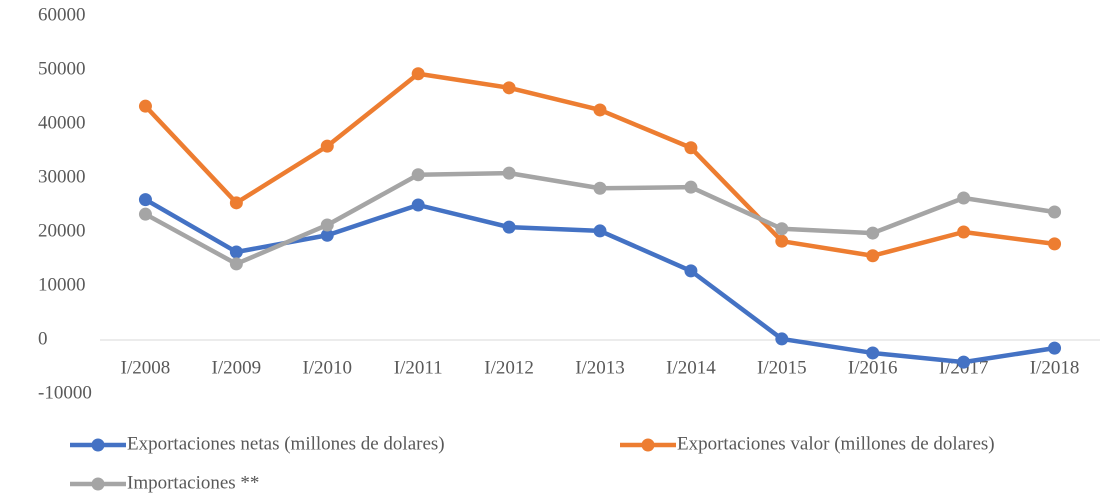  Describe the element at coordinates (237, 367) in the screenshot. I see `x-tick-label: I/2009` at that location.